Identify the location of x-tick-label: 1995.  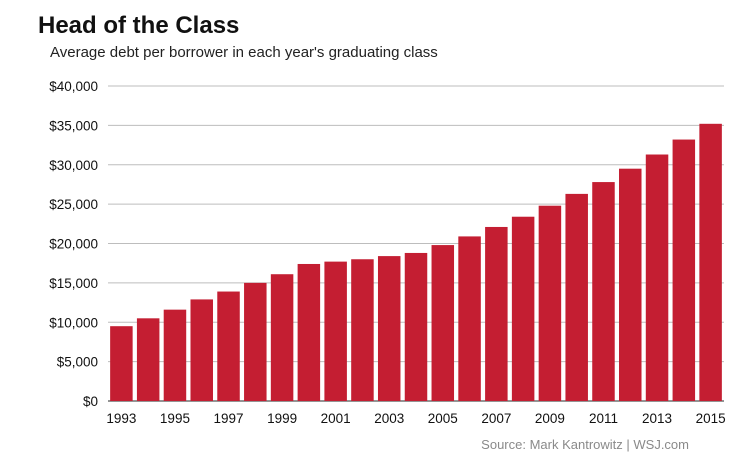
(175, 418).